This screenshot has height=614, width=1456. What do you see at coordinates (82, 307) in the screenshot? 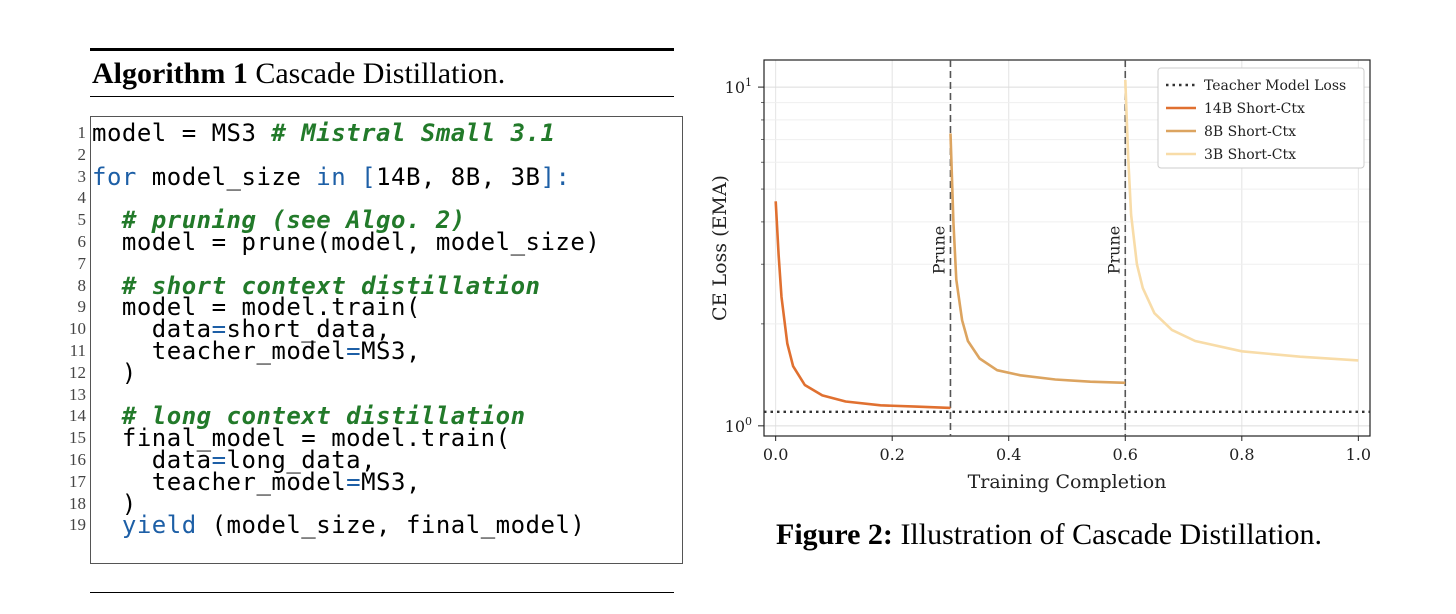
I see `line-number: 9` at bounding box center [82, 307].